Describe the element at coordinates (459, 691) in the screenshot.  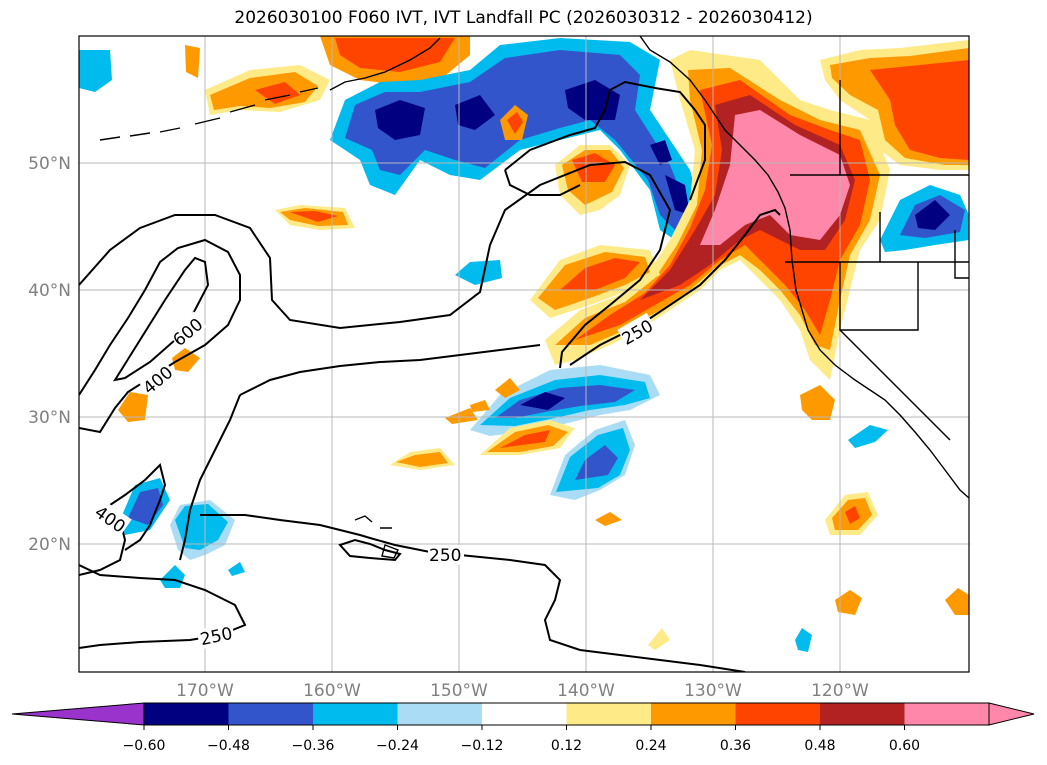
I see `lon-label: 150°W` at that location.